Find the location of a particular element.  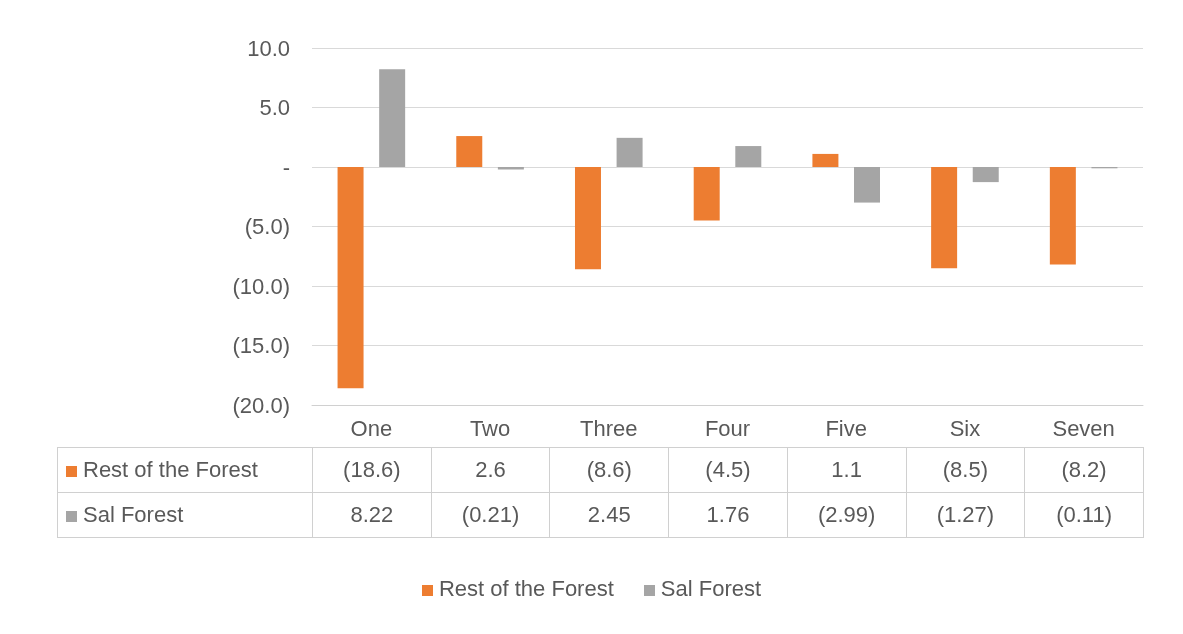

text: Rest of the Forest is located at coordinates (526, 588).